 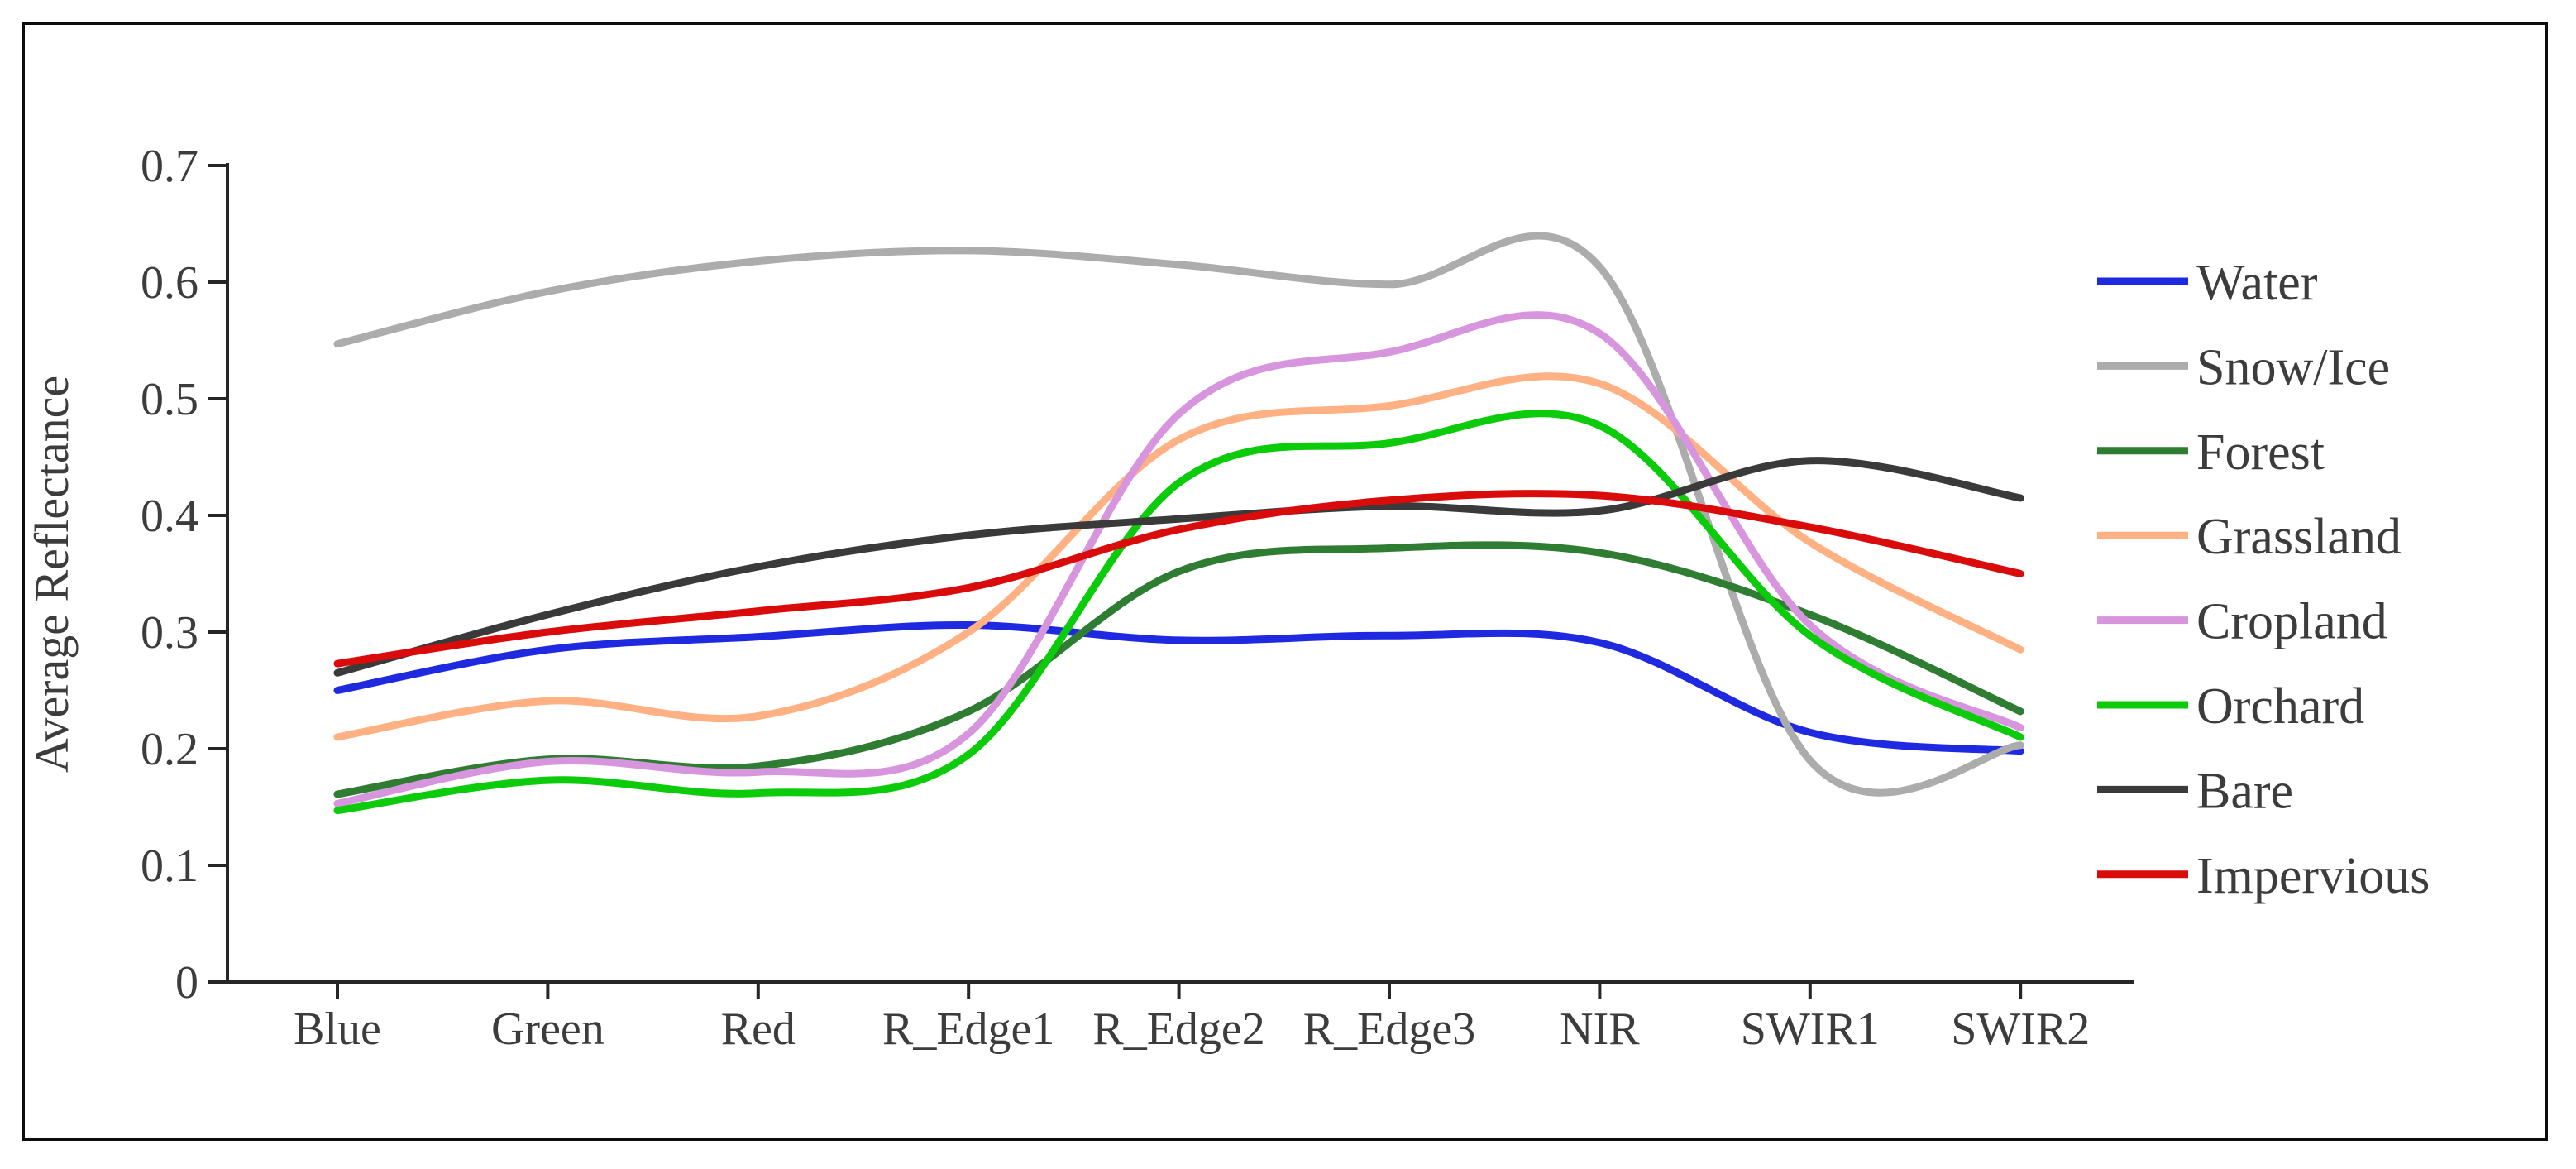 What do you see at coordinates (186, 983) in the screenshot?
I see `y-tick-label: 0` at bounding box center [186, 983].